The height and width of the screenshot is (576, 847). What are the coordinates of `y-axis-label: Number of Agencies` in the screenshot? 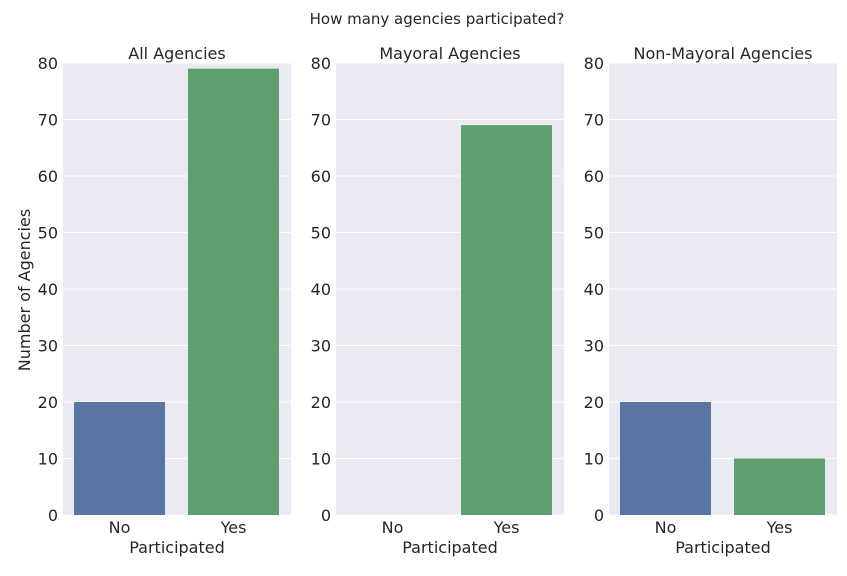 It's located at (24, 290).